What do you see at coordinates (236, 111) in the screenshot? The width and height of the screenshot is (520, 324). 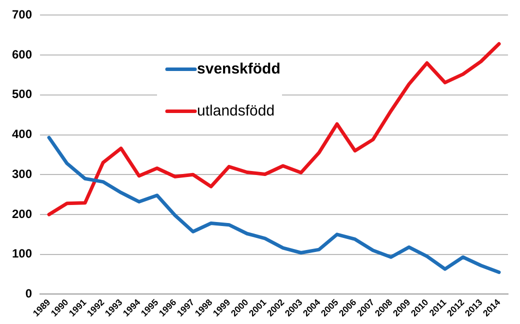 I see `legend-label: utlandsfödd` at bounding box center [236, 111].